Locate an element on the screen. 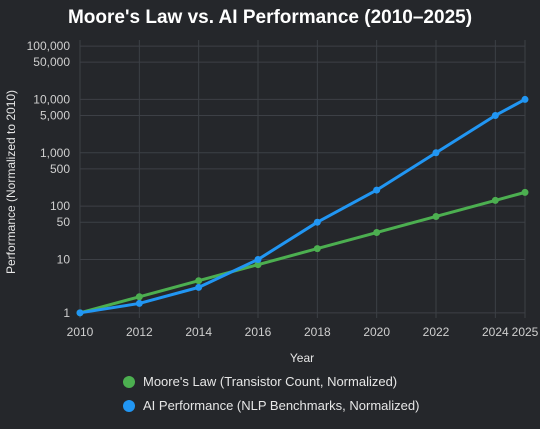 The image size is (540, 429). y-tick-label: 5,000 is located at coordinates (55, 115).